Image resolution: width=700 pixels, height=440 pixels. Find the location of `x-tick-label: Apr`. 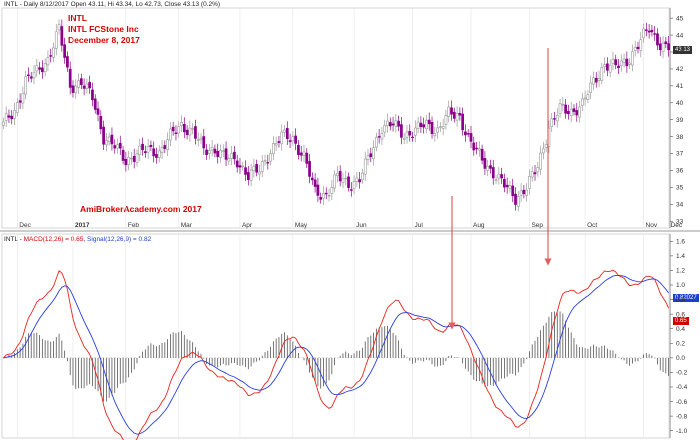

x-tick-label: Apr is located at coordinates (247, 225).